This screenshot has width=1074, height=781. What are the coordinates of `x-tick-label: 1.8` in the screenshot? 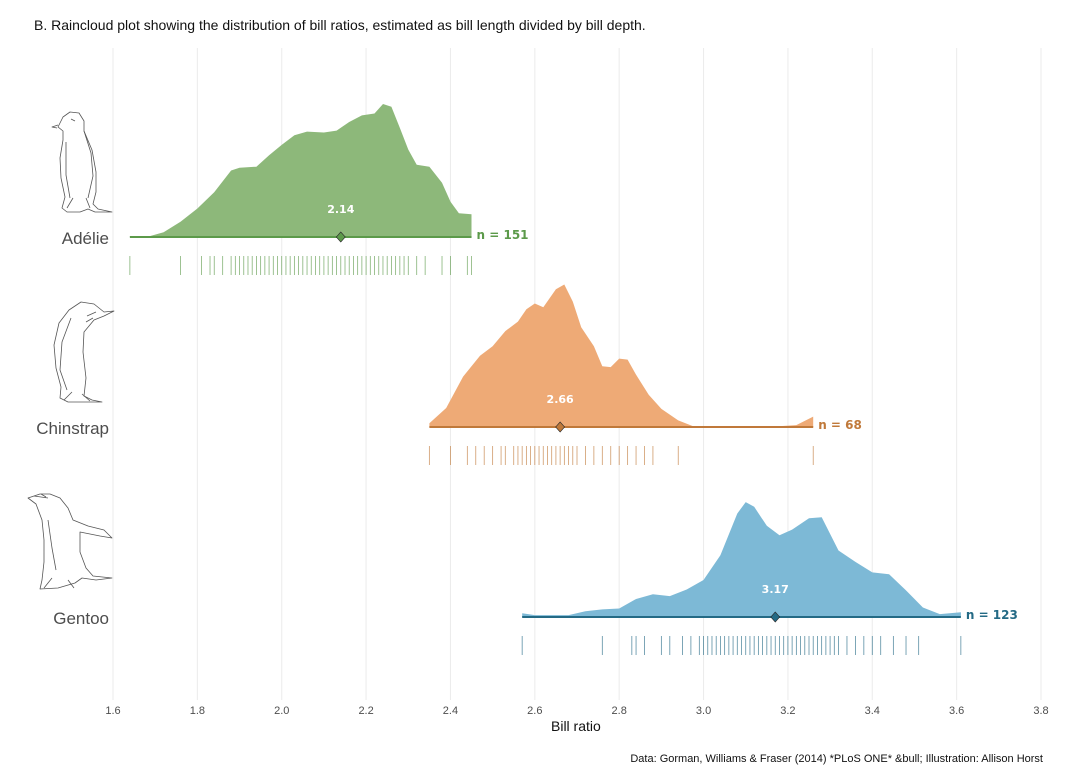 It's located at (197, 711).